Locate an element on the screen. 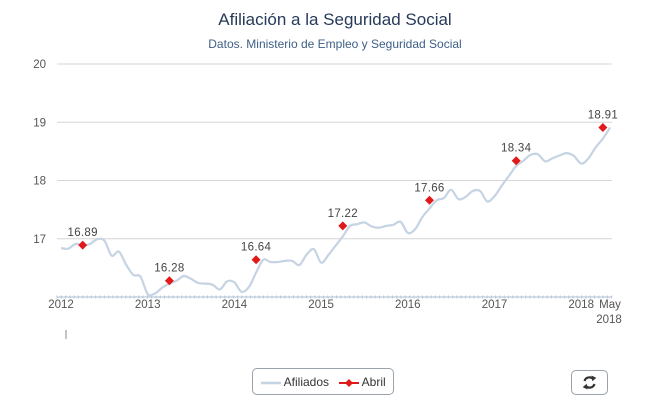 This screenshot has width=670, height=402. chart-title: Afiliación a la Seguridad Social is located at coordinates (335, 19).